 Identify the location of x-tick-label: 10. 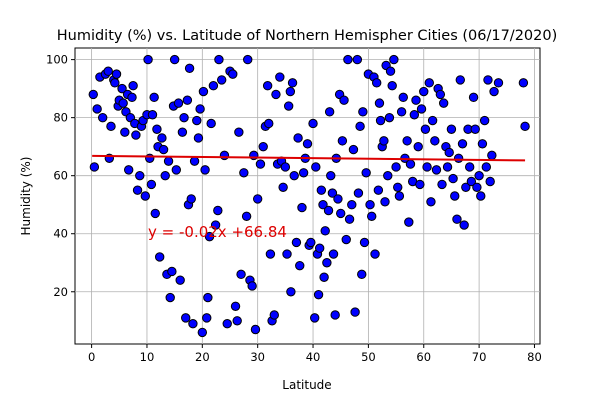
(147, 357).